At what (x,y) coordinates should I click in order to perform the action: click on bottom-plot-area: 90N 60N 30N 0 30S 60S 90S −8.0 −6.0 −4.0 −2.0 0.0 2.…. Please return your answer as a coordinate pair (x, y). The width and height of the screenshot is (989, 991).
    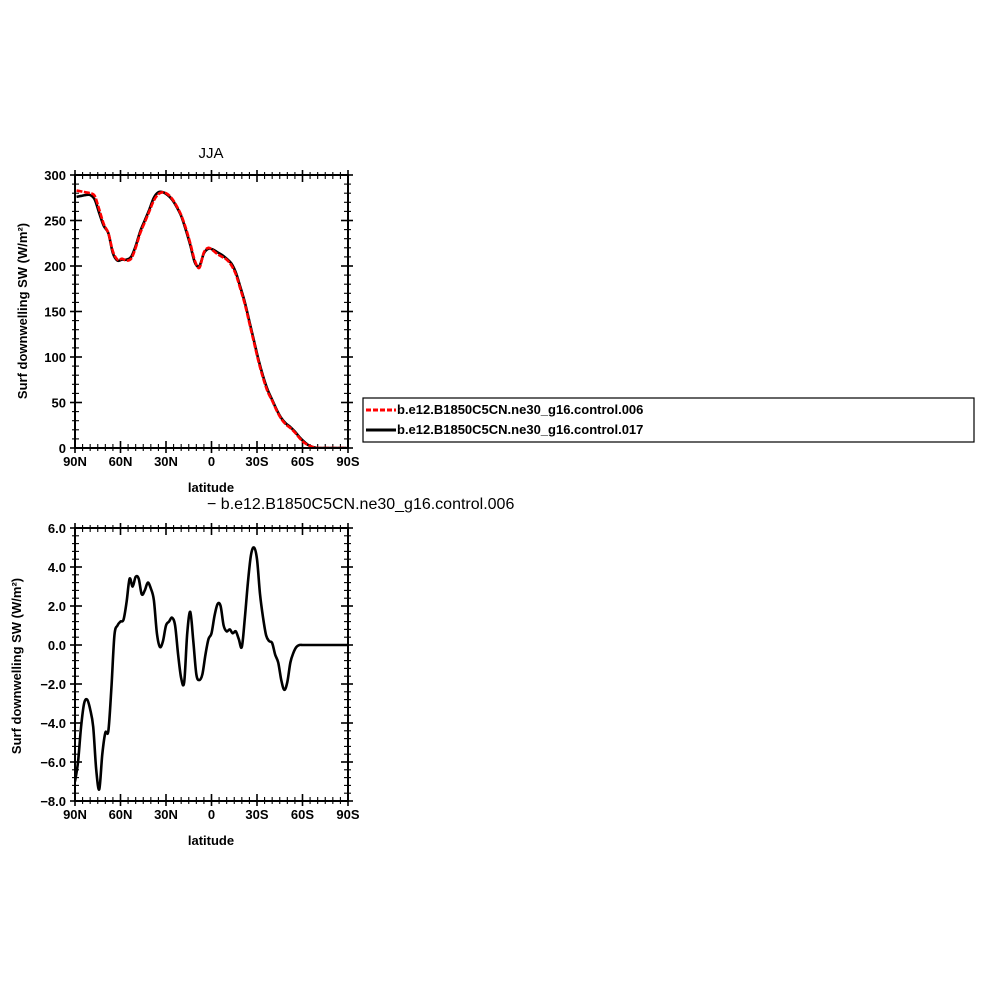
    Looking at the image, I should click on (200, 671).